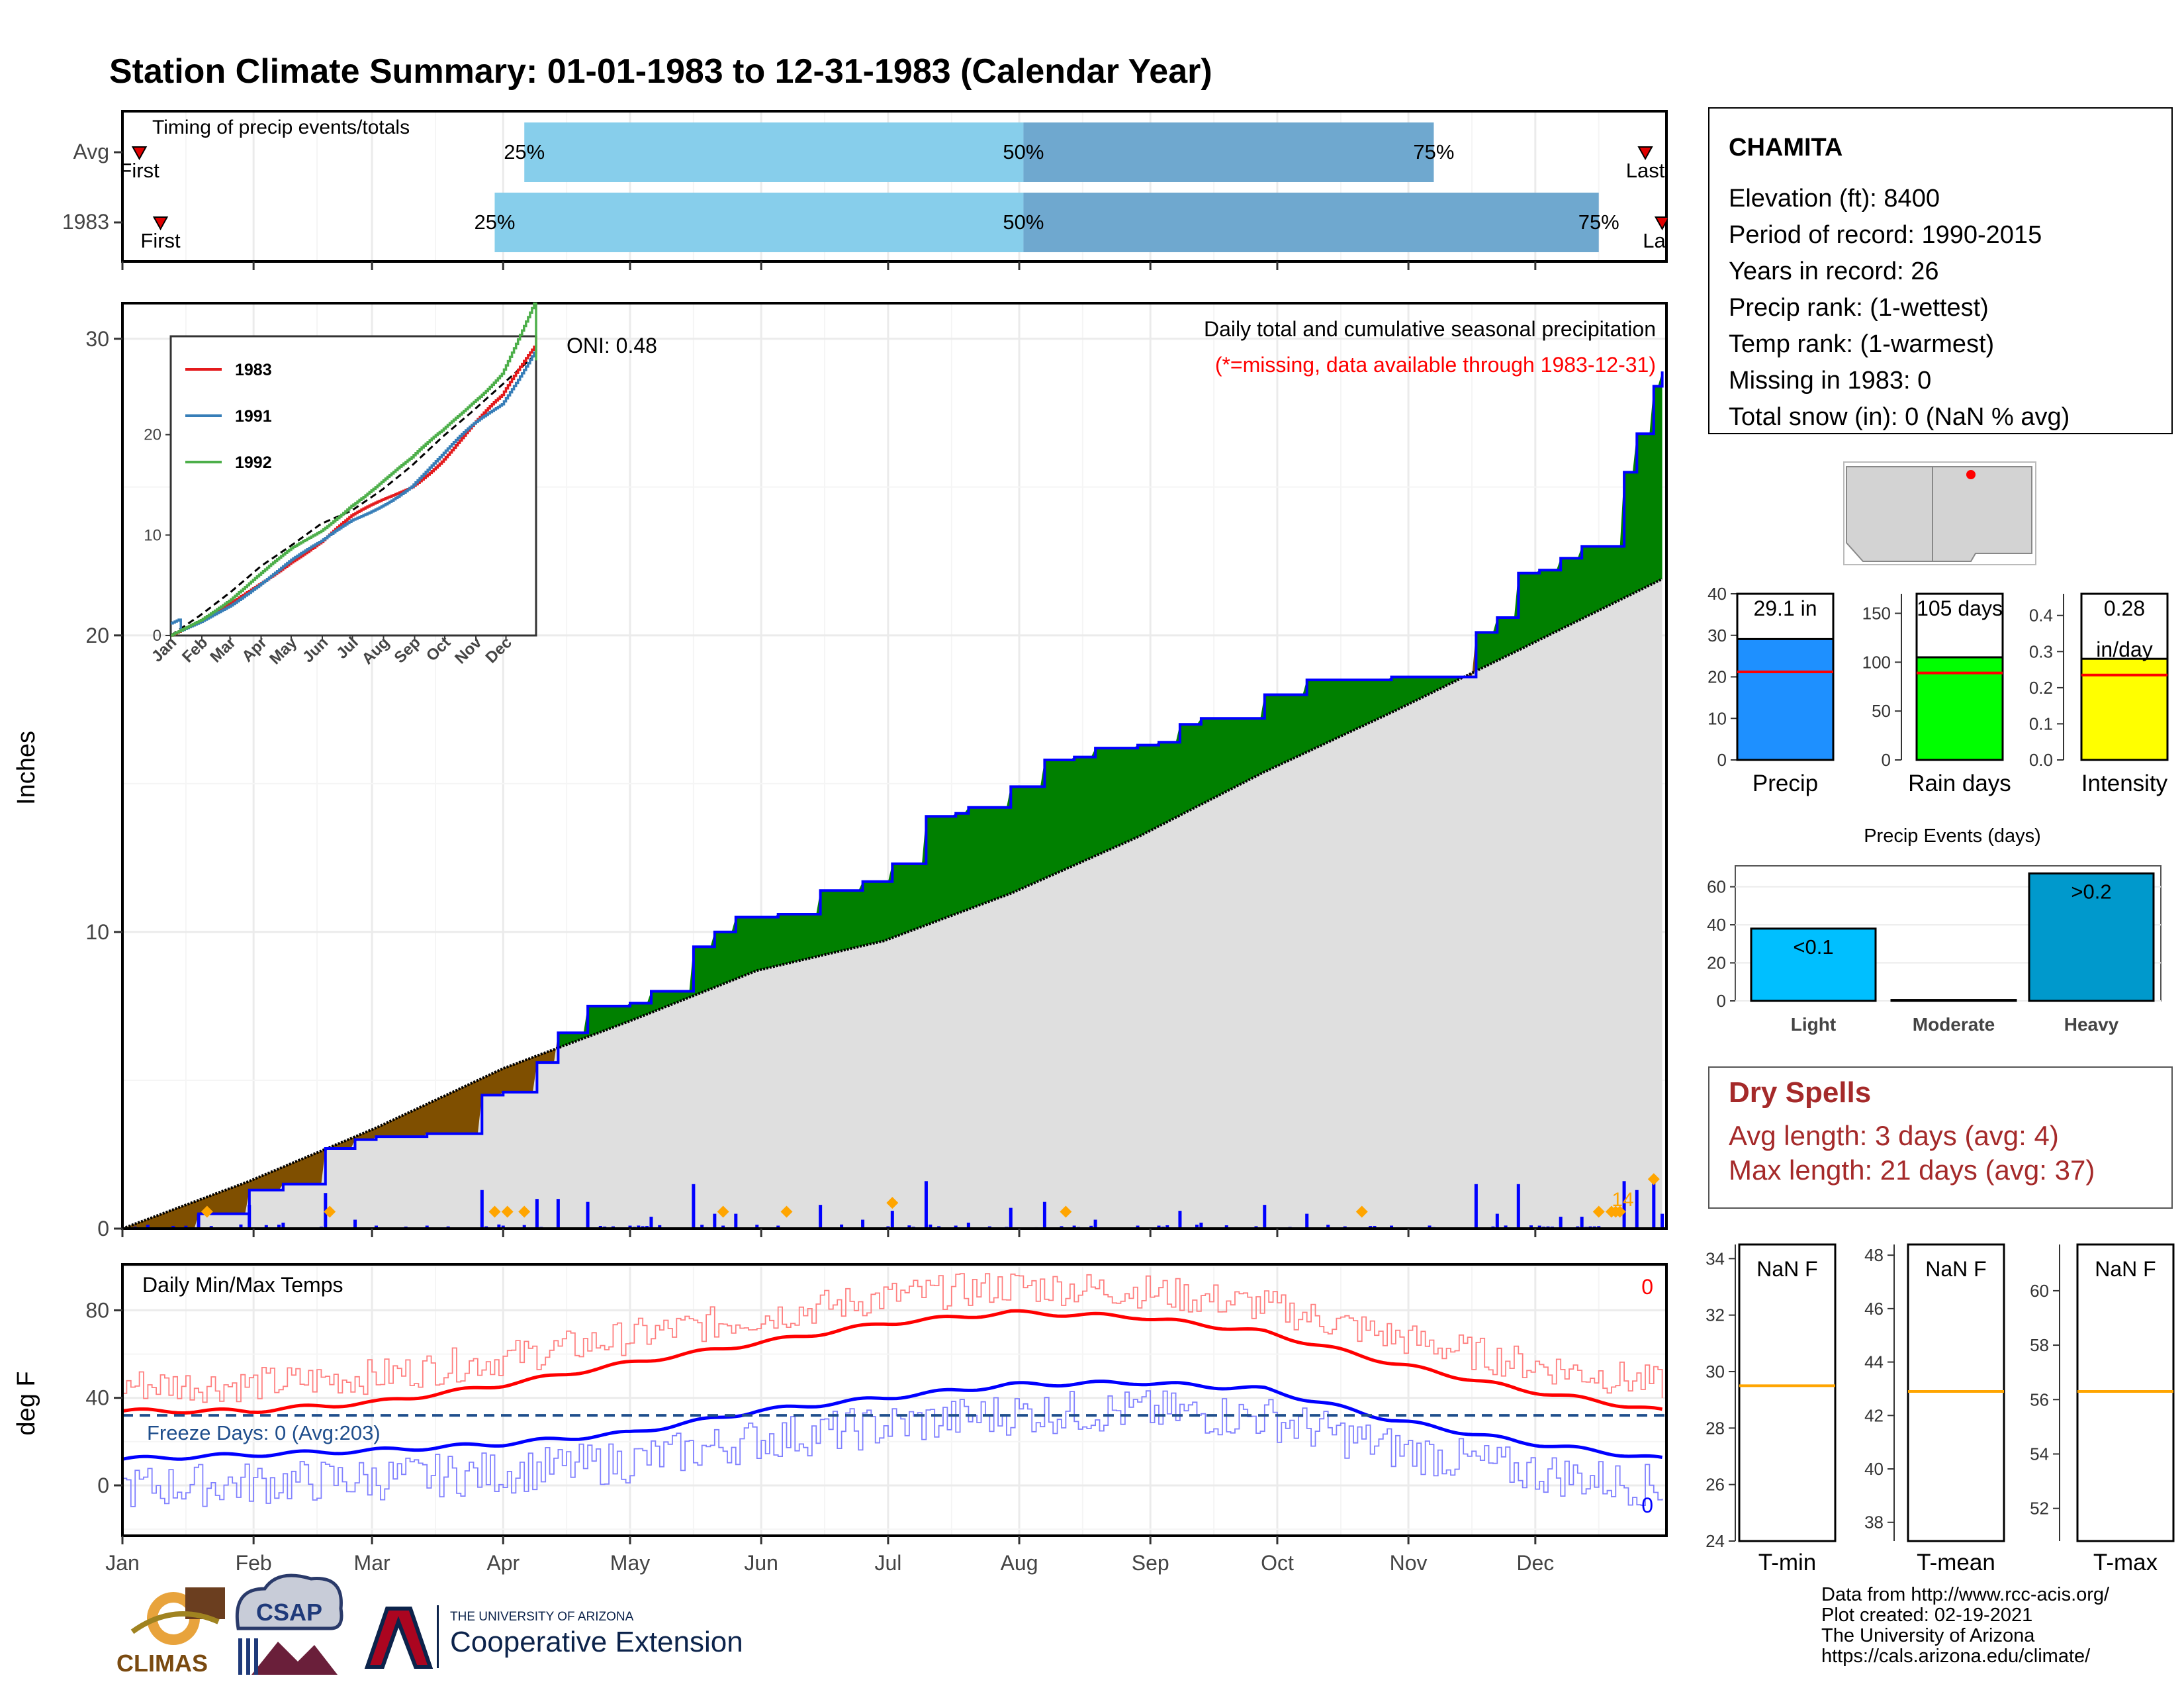 The width and height of the screenshot is (2184, 1688). I want to click on coop-extension-text: Cooperative Extension, so click(596, 1642).